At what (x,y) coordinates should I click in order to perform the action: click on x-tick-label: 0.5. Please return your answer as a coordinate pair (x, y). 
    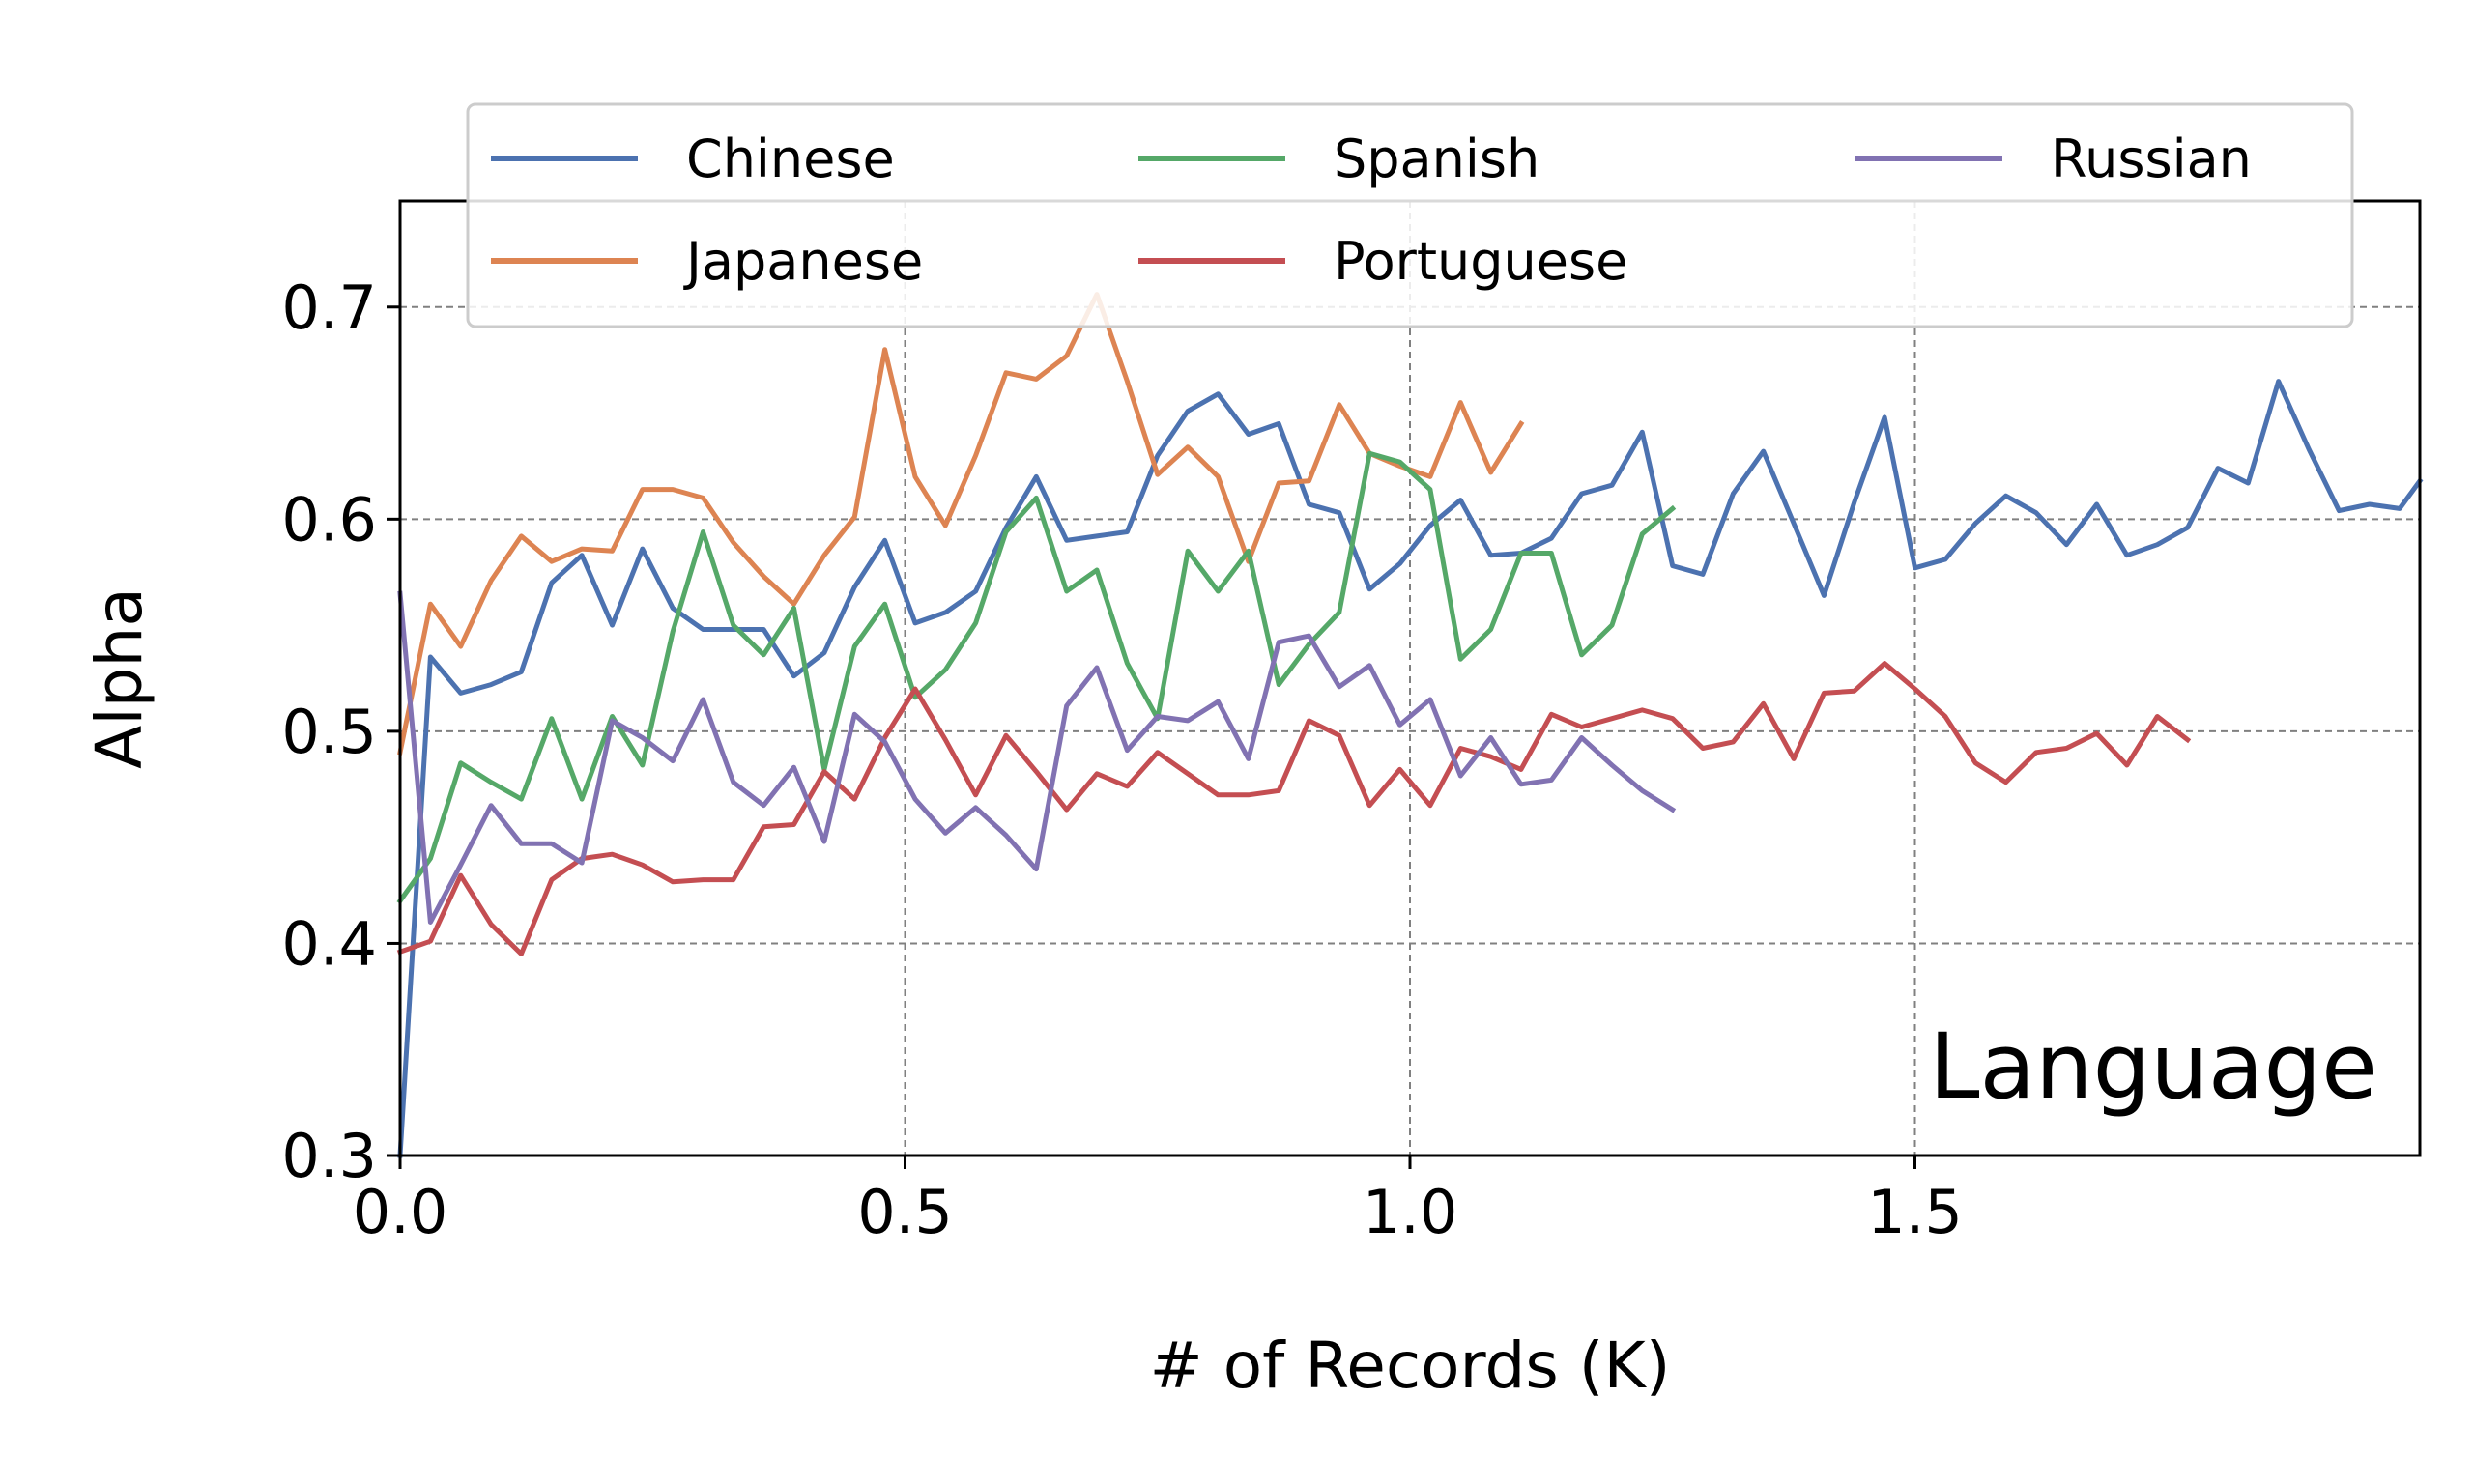
    Looking at the image, I should click on (905, 1212).